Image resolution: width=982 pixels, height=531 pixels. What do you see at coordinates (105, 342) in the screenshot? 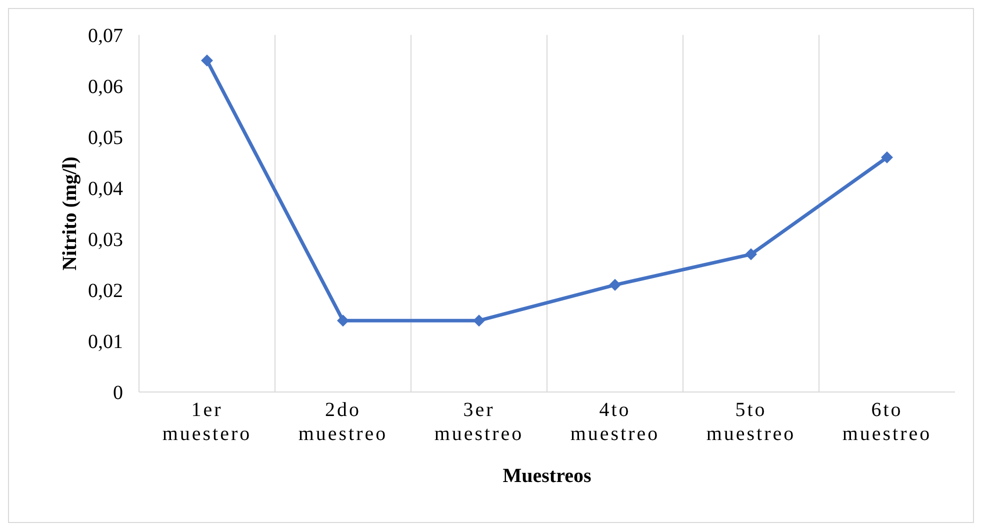
I see `y-tick-label: 0,01` at bounding box center [105, 342].